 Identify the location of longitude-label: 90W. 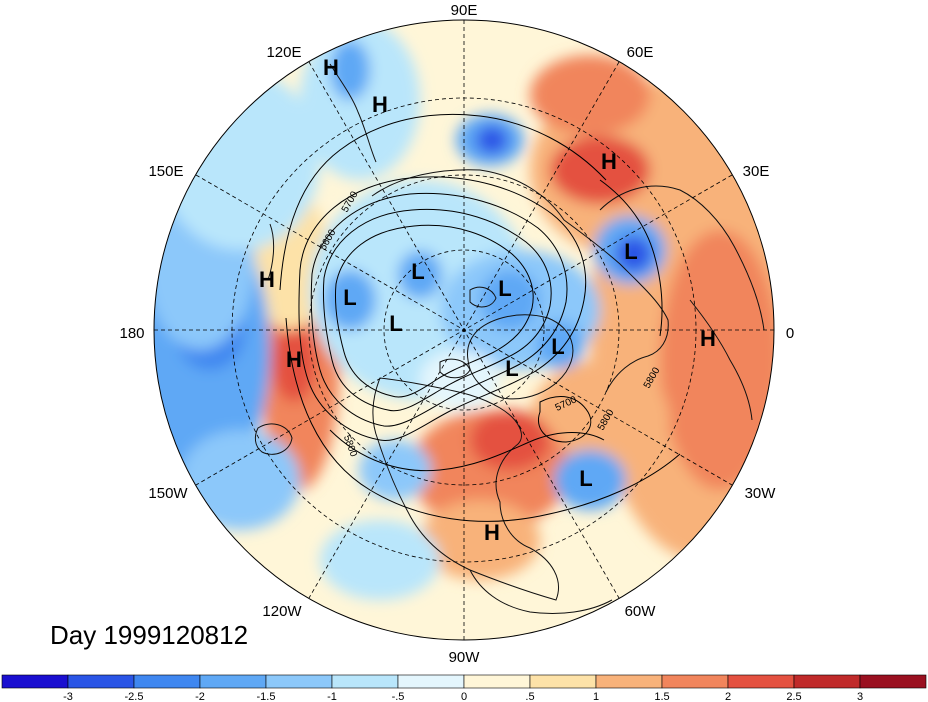
(465, 657).